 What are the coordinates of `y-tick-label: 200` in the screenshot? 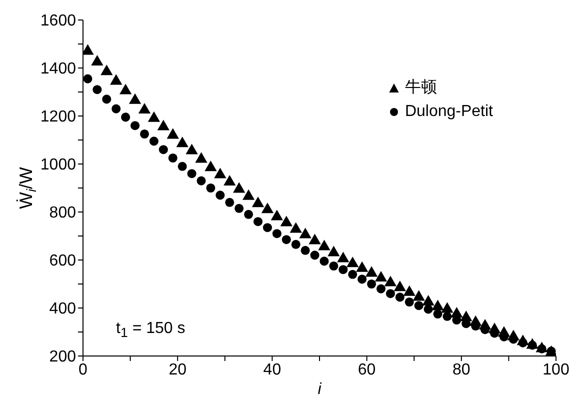 It's located at (62, 357).